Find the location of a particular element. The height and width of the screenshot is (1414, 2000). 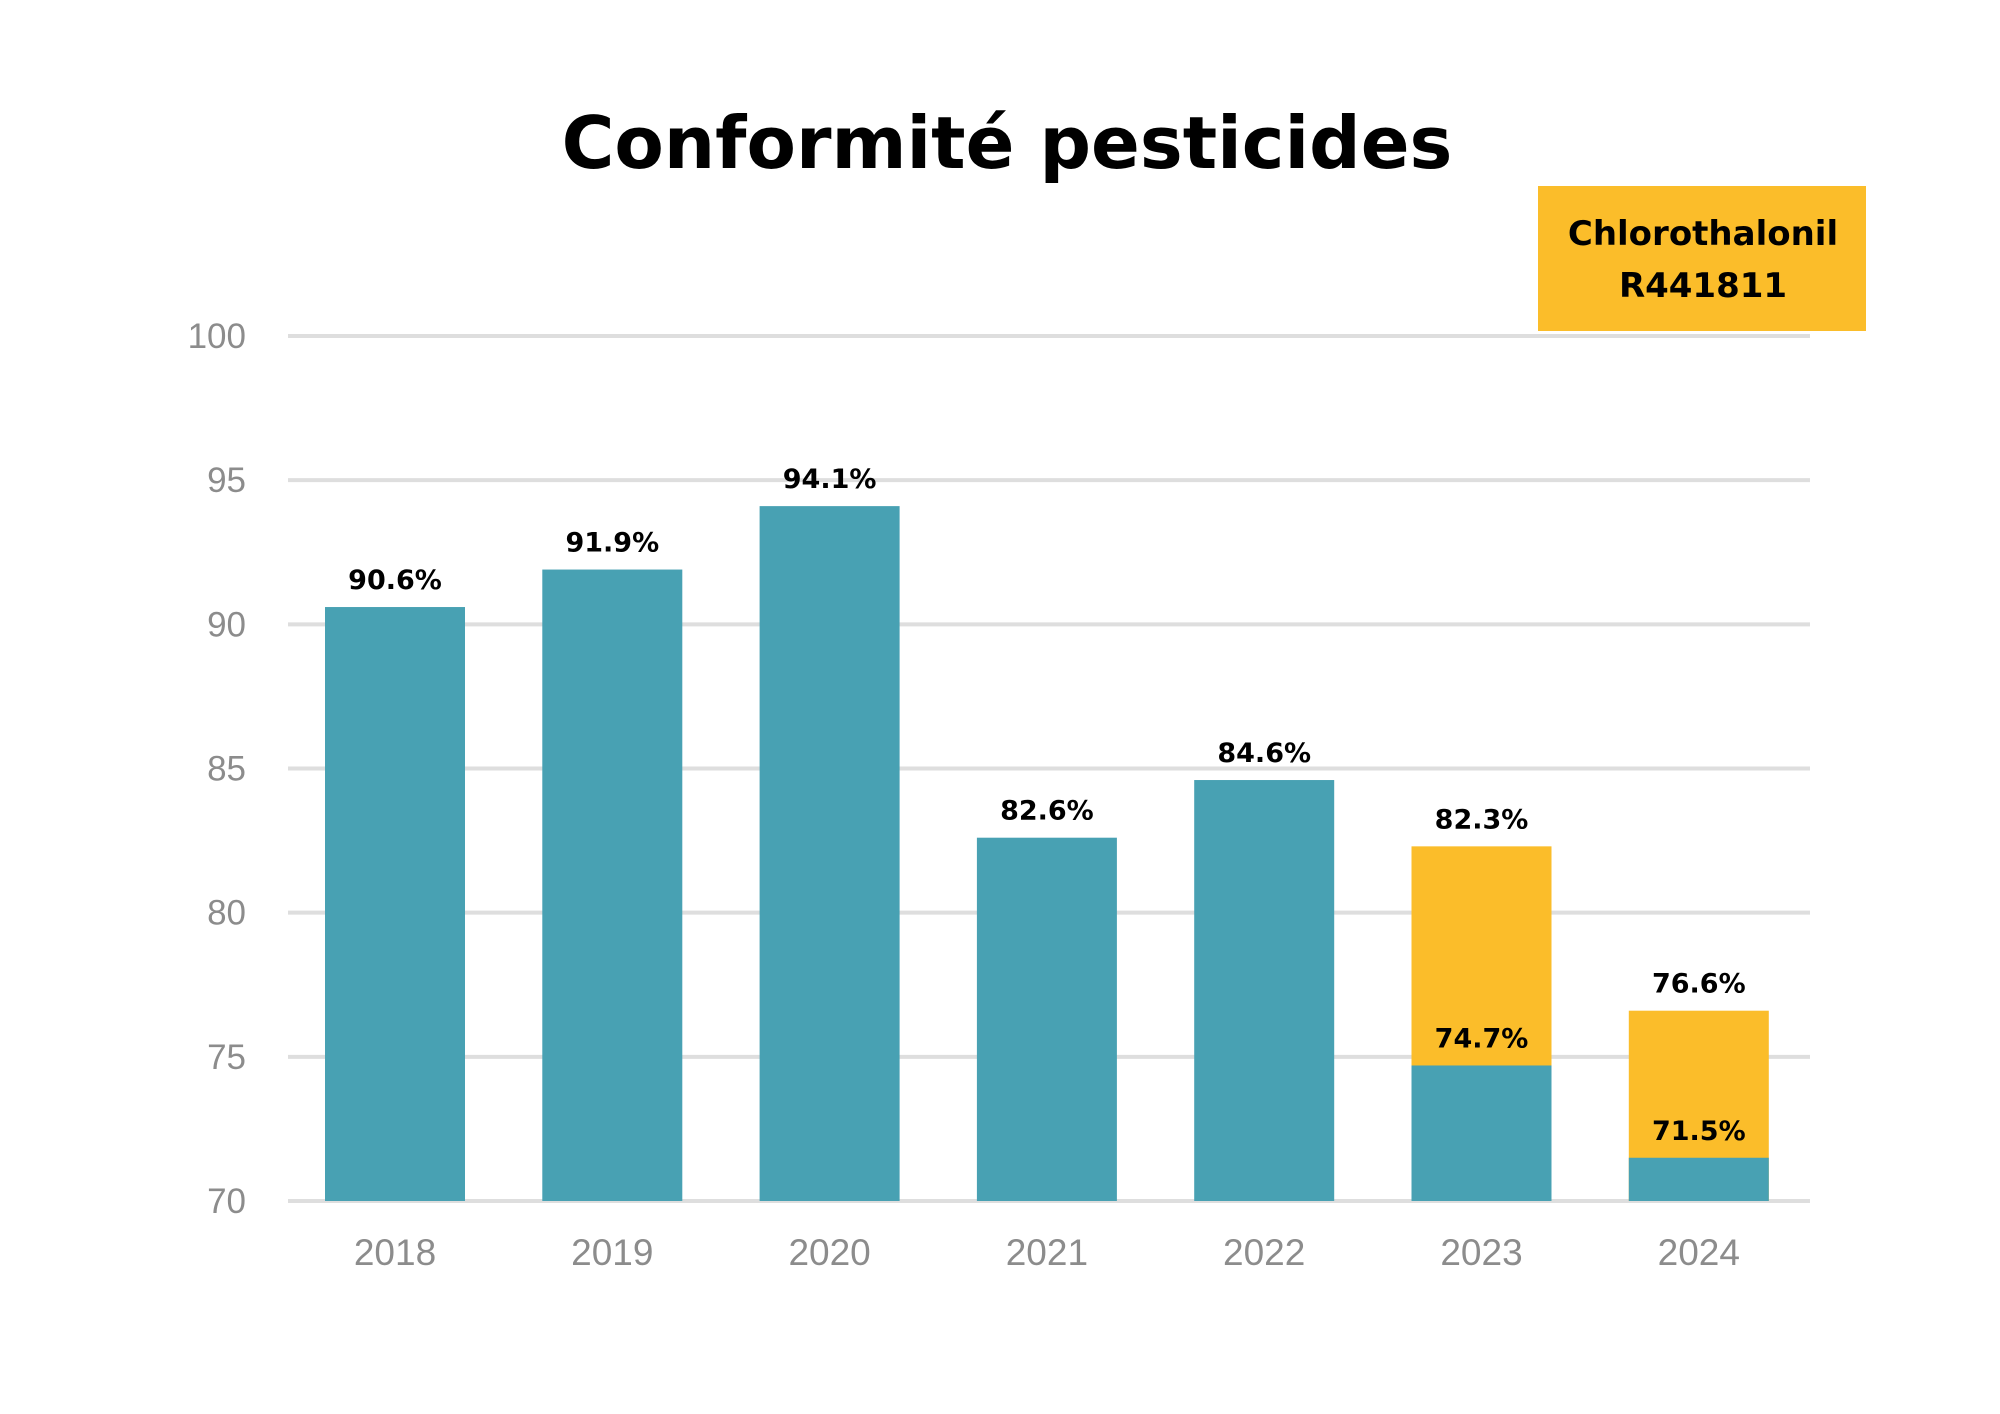

y-axis-ticks: 100 95 90 85 80 75 70 is located at coordinates (217, 769).